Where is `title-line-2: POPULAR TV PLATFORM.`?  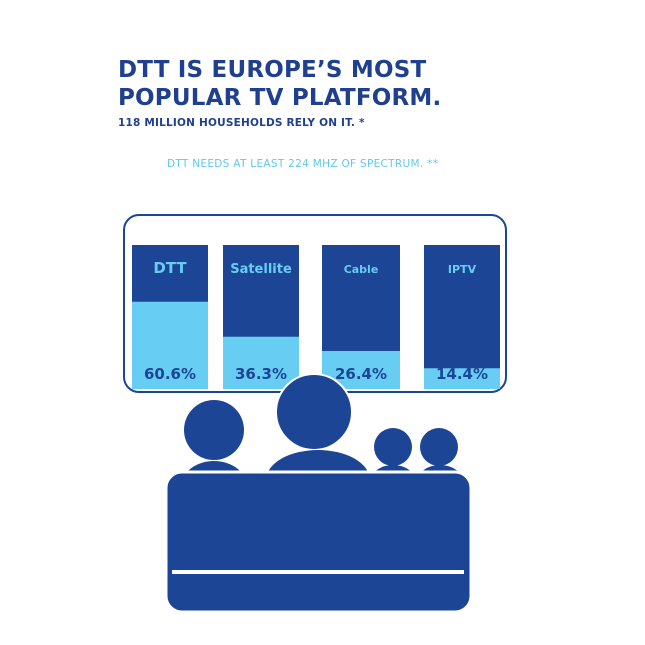 title-line-2: POPULAR TV PLATFORM. is located at coordinates (280, 98).